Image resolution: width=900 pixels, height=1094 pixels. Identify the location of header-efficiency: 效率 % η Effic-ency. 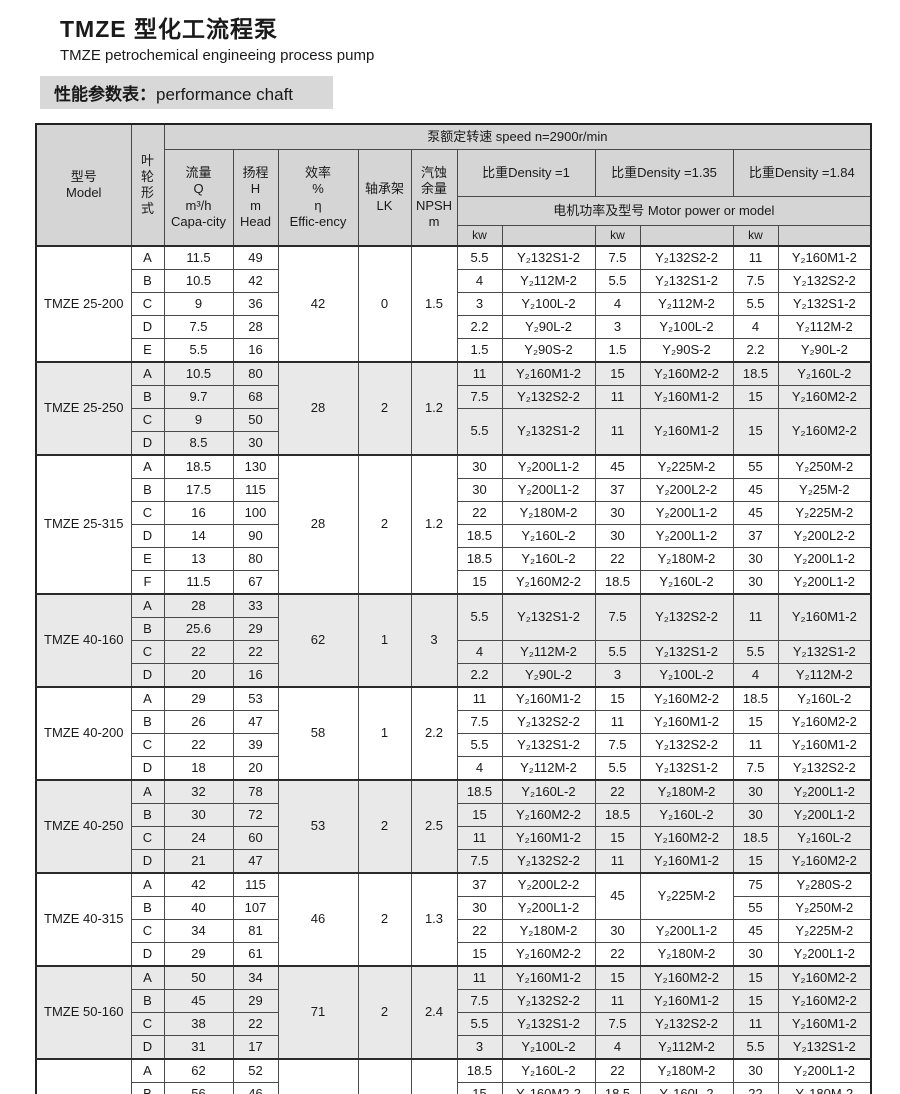
(318, 198).